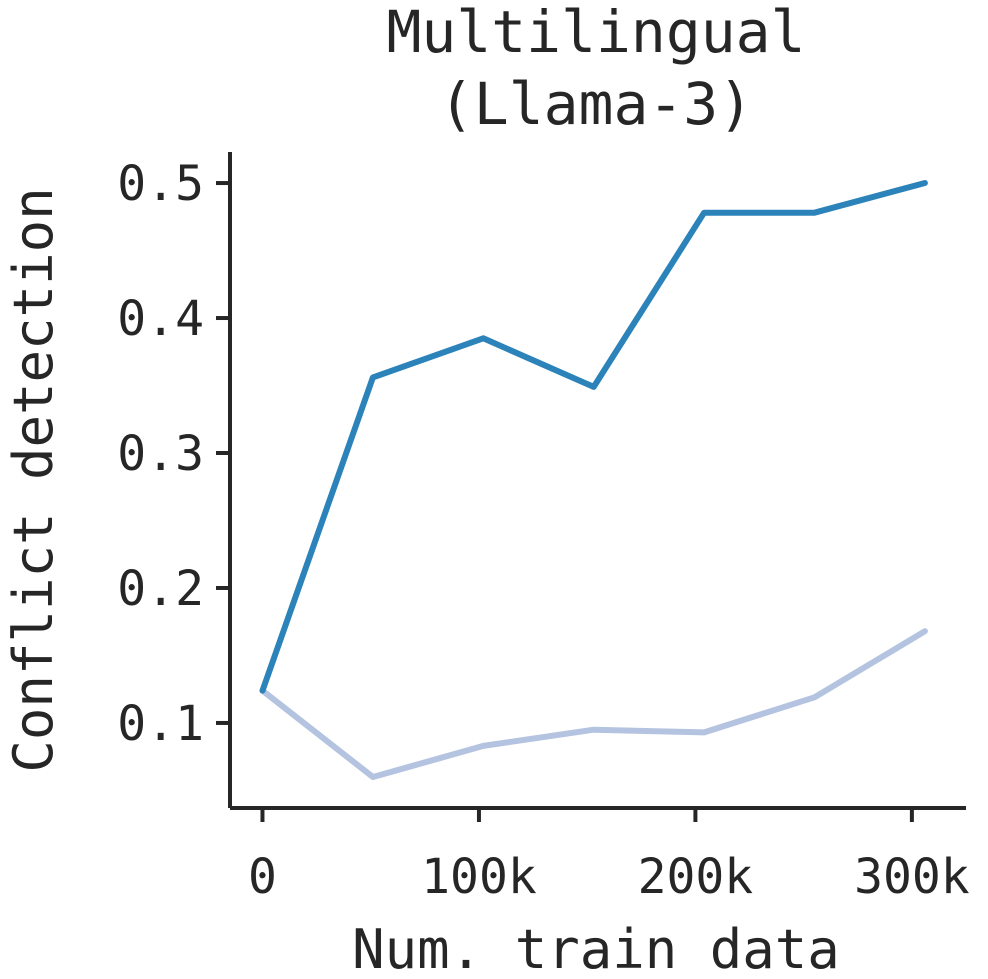  Describe the element at coordinates (596, 948) in the screenshot. I see `x-axis-label: Num. train data` at that location.